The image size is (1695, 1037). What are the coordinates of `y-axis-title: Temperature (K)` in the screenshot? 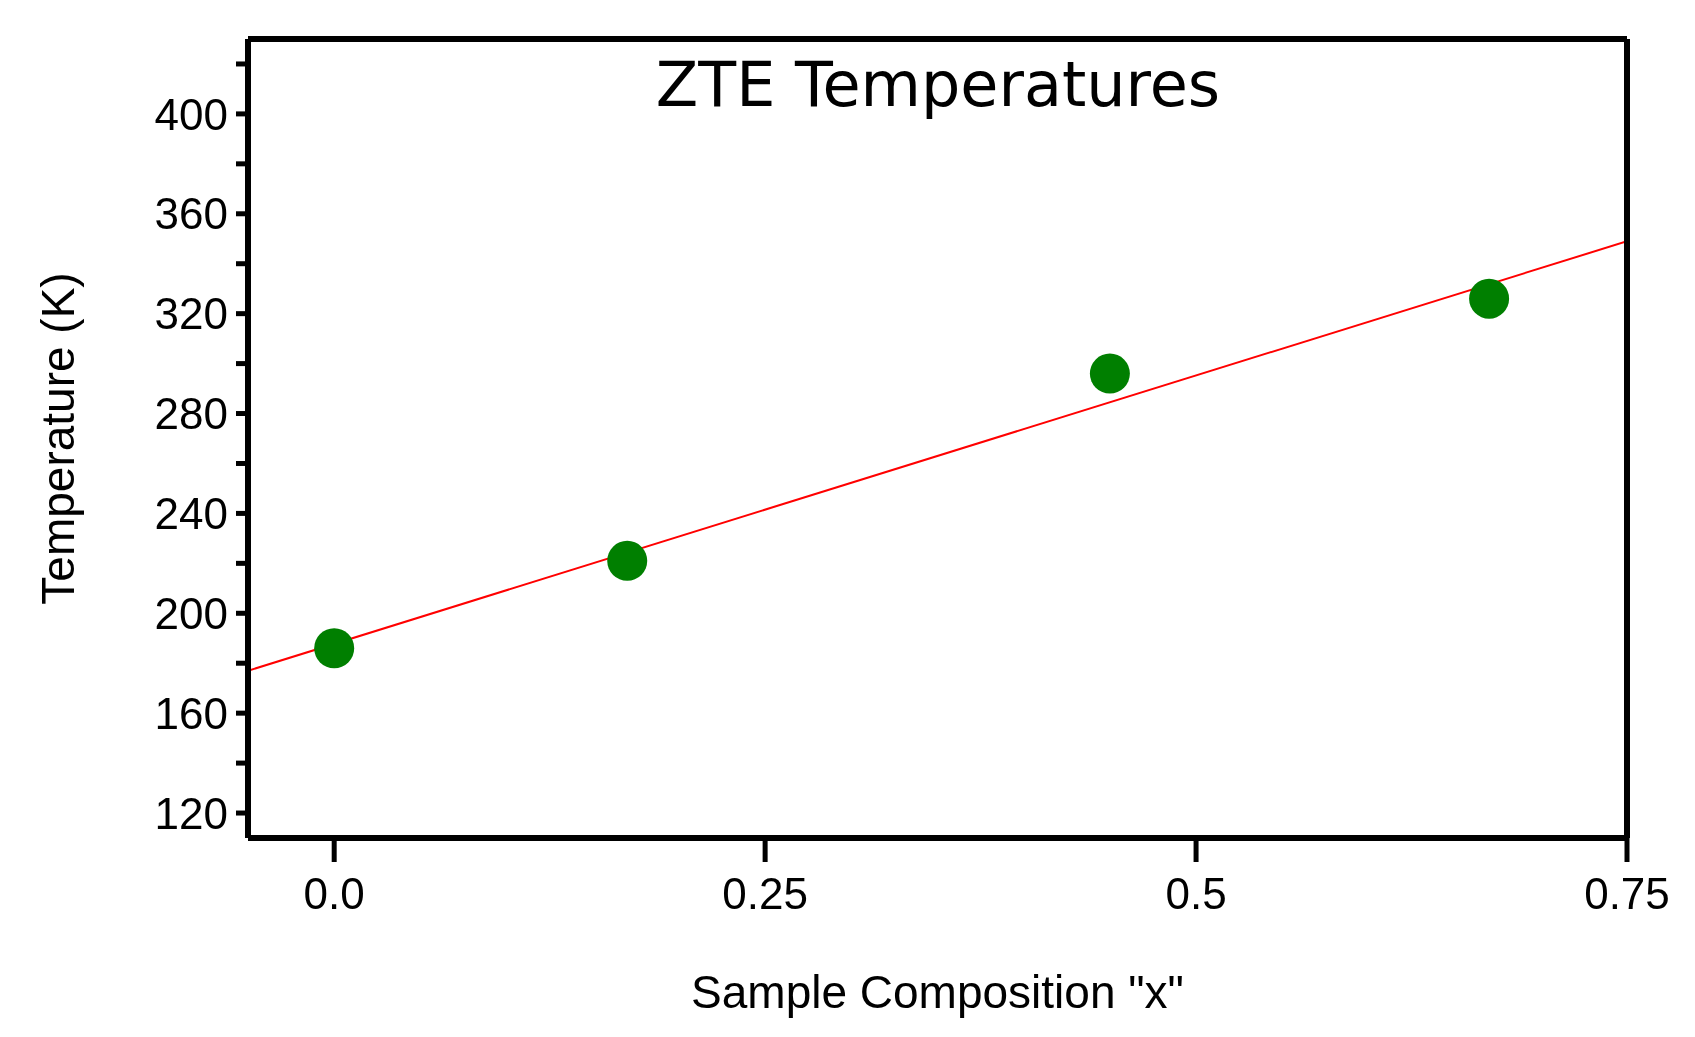 It's located at (58, 438).